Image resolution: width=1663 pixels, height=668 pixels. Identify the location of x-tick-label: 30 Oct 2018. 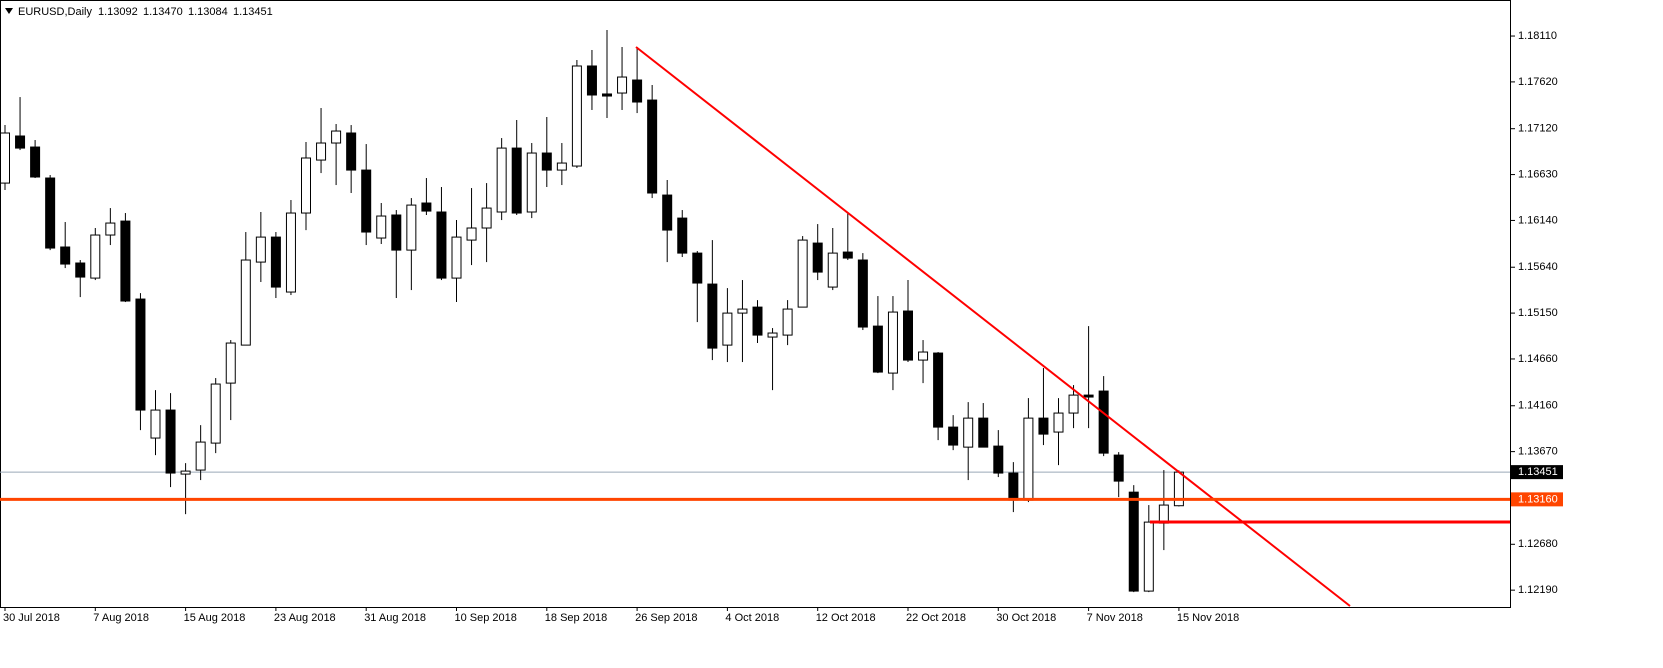
(1026, 618).